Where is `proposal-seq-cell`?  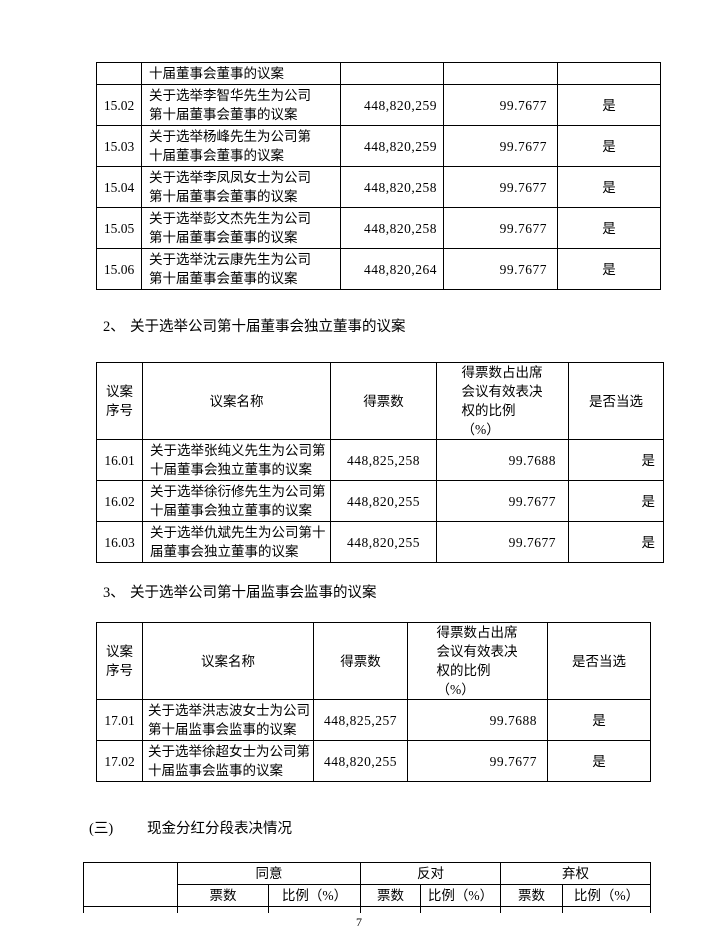 proposal-seq-cell is located at coordinates (119, 73).